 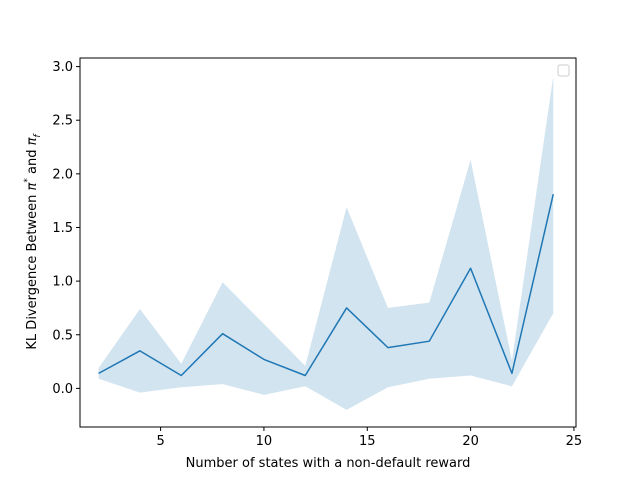 I want to click on y-tick-label: 2.5, so click(x=62, y=121).